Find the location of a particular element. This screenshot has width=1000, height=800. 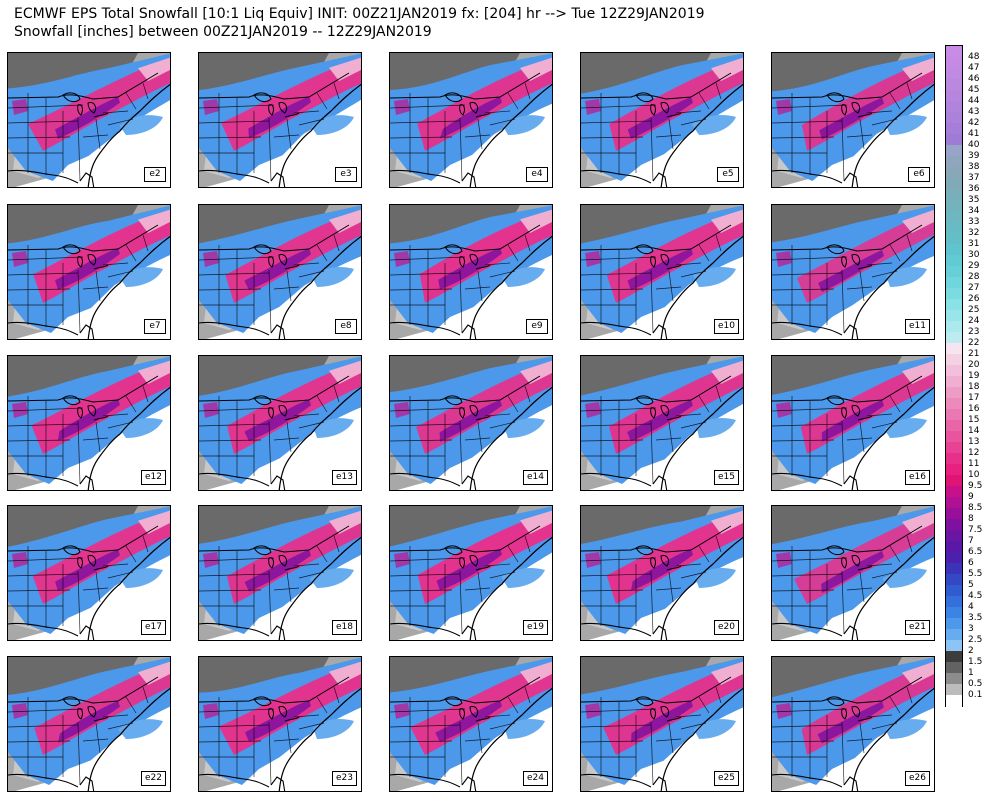

ensemble-panel-e13: e13 is located at coordinates (280, 423).